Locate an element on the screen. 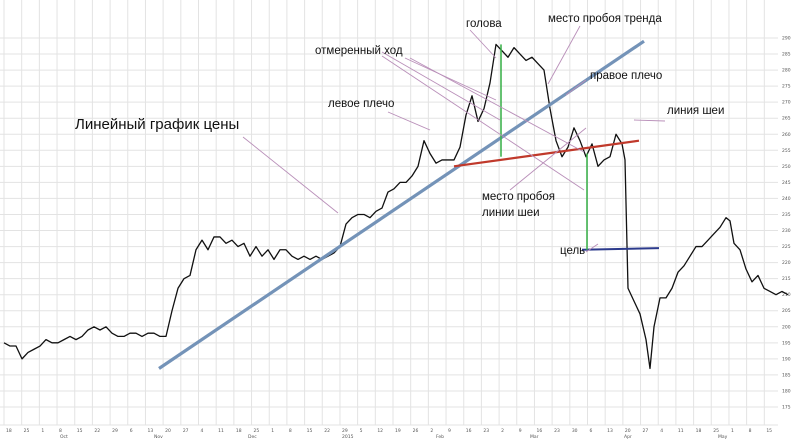  y-tick-label: 185 is located at coordinates (786, 375).